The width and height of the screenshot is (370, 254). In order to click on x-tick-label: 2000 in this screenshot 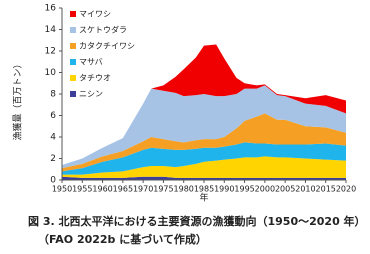, I will do `click(265, 189)`.